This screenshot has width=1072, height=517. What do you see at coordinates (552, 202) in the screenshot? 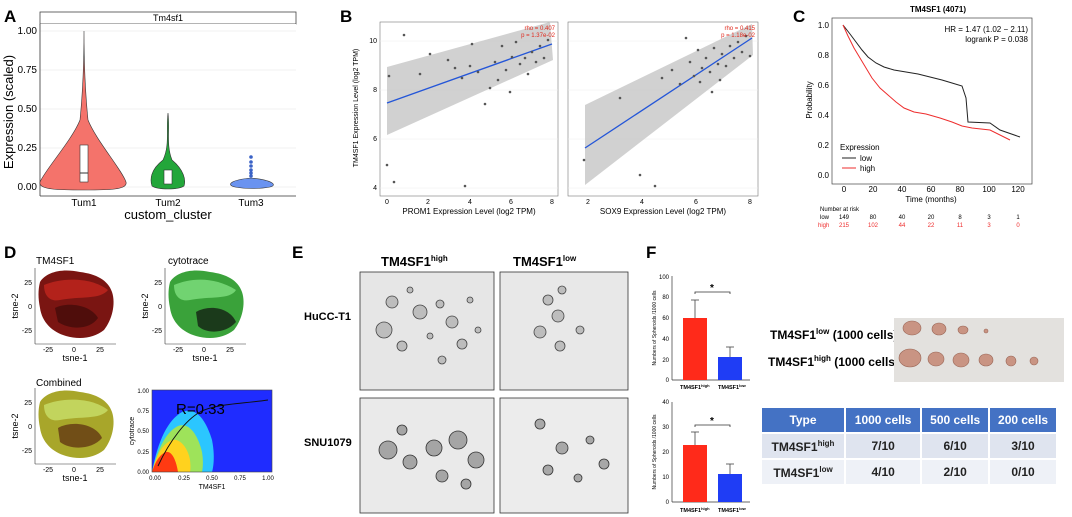
I see `panel-b-xtick: 8` at bounding box center [552, 202].